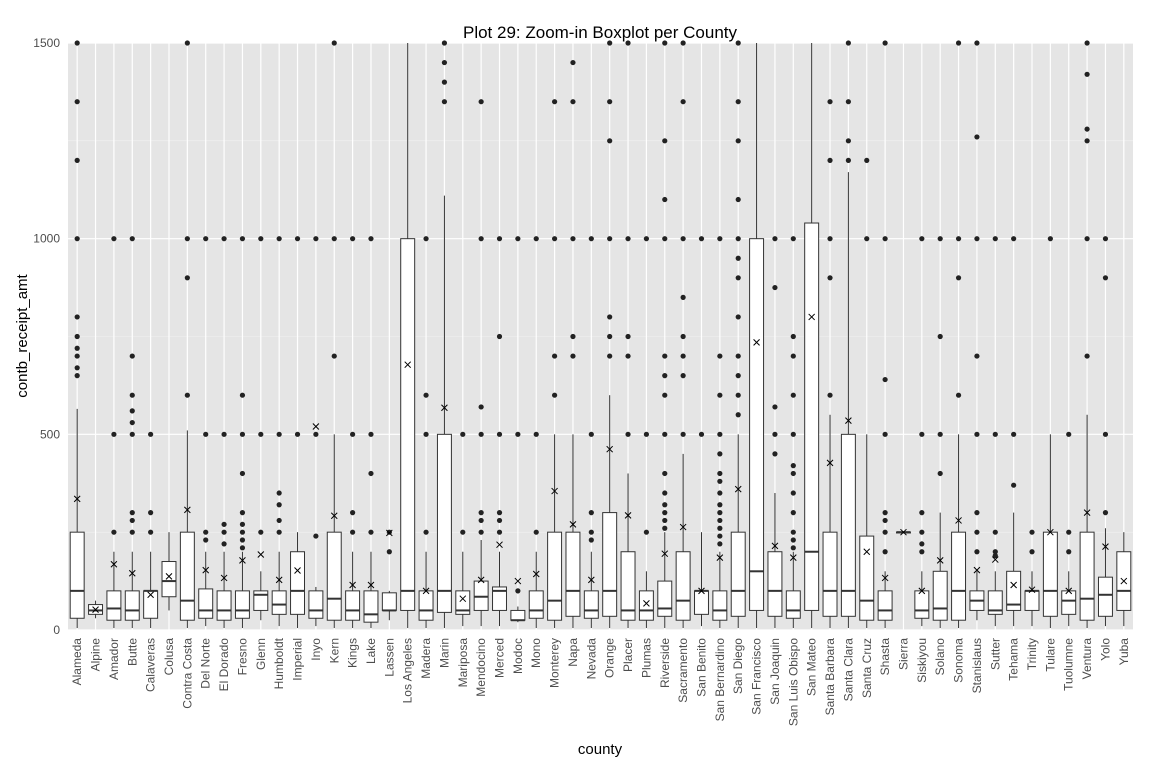 The width and height of the screenshot is (1152, 768). What do you see at coordinates (1087, 659) in the screenshot?
I see `x-tick-label: Ventura` at bounding box center [1087, 659].